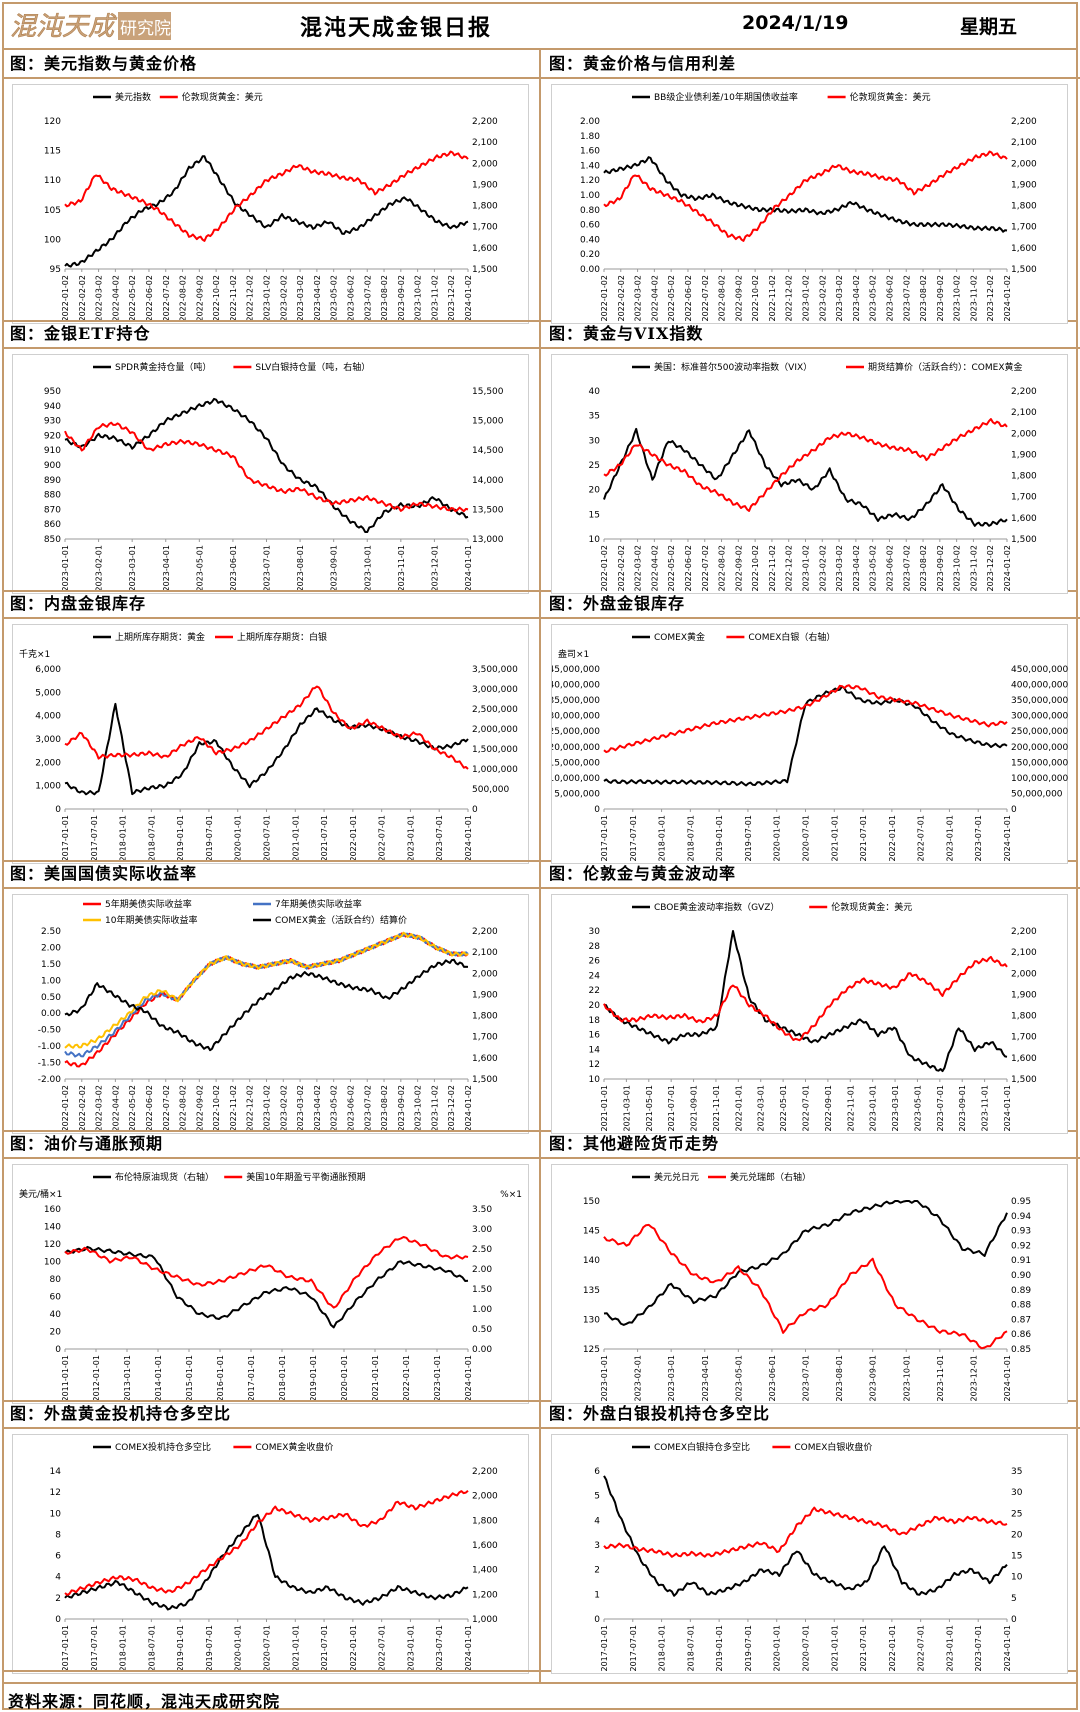 The height and width of the screenshot is (1712, 1080). Describe the element at coordinates (654, 298) in the screenshot. I see `x-tick-label: 2022-04-02` at that location.